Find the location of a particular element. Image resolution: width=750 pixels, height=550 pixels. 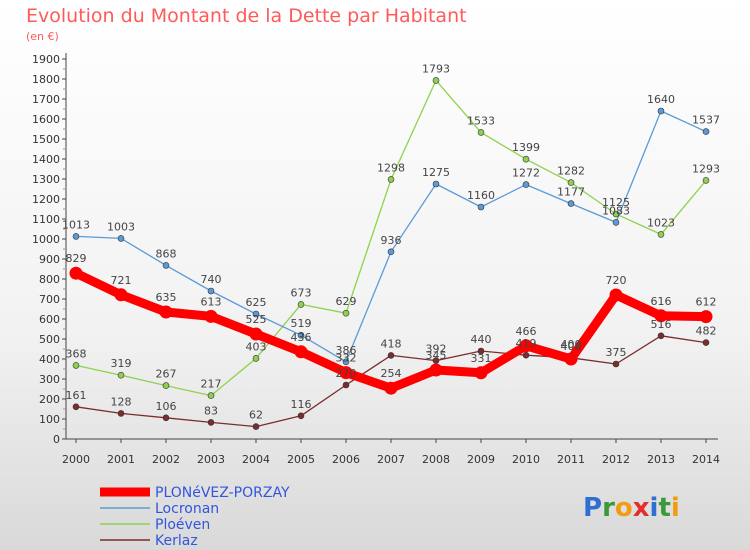

data-label: 1399 is located at coordinates (526, 147).